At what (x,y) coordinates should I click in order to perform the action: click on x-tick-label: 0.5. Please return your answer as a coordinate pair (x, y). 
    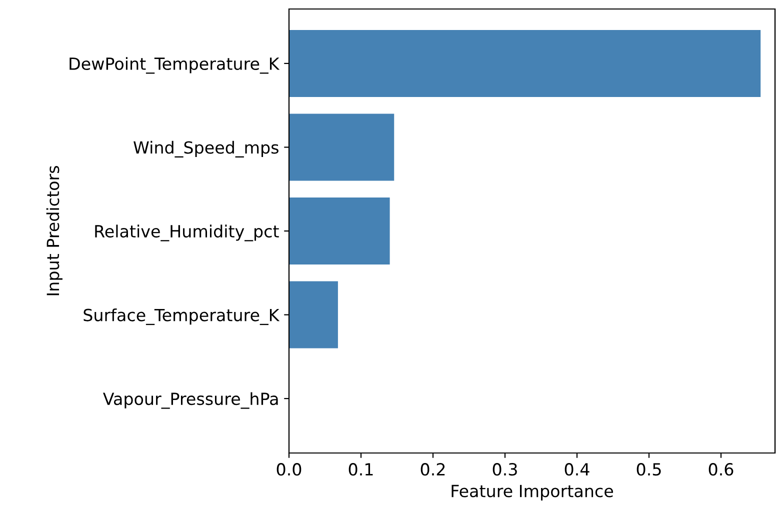
    Looking at the image, I should click on (648, 469).